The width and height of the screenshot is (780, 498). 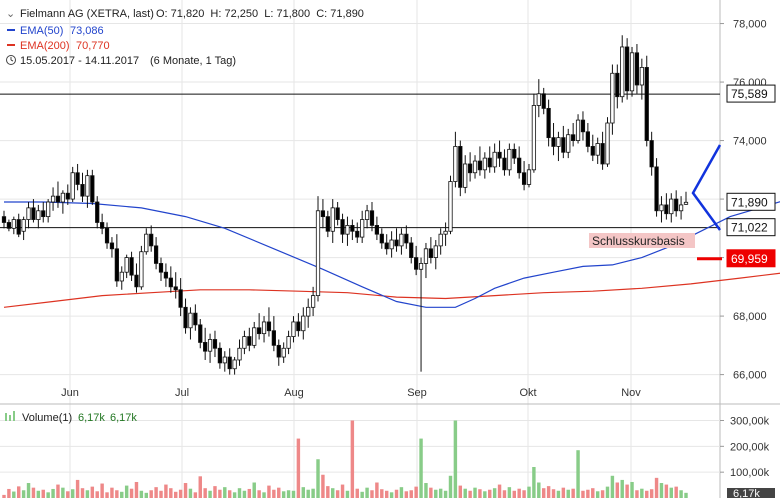 I want to click on volume-legend-icon, so click(x=6, y=417).